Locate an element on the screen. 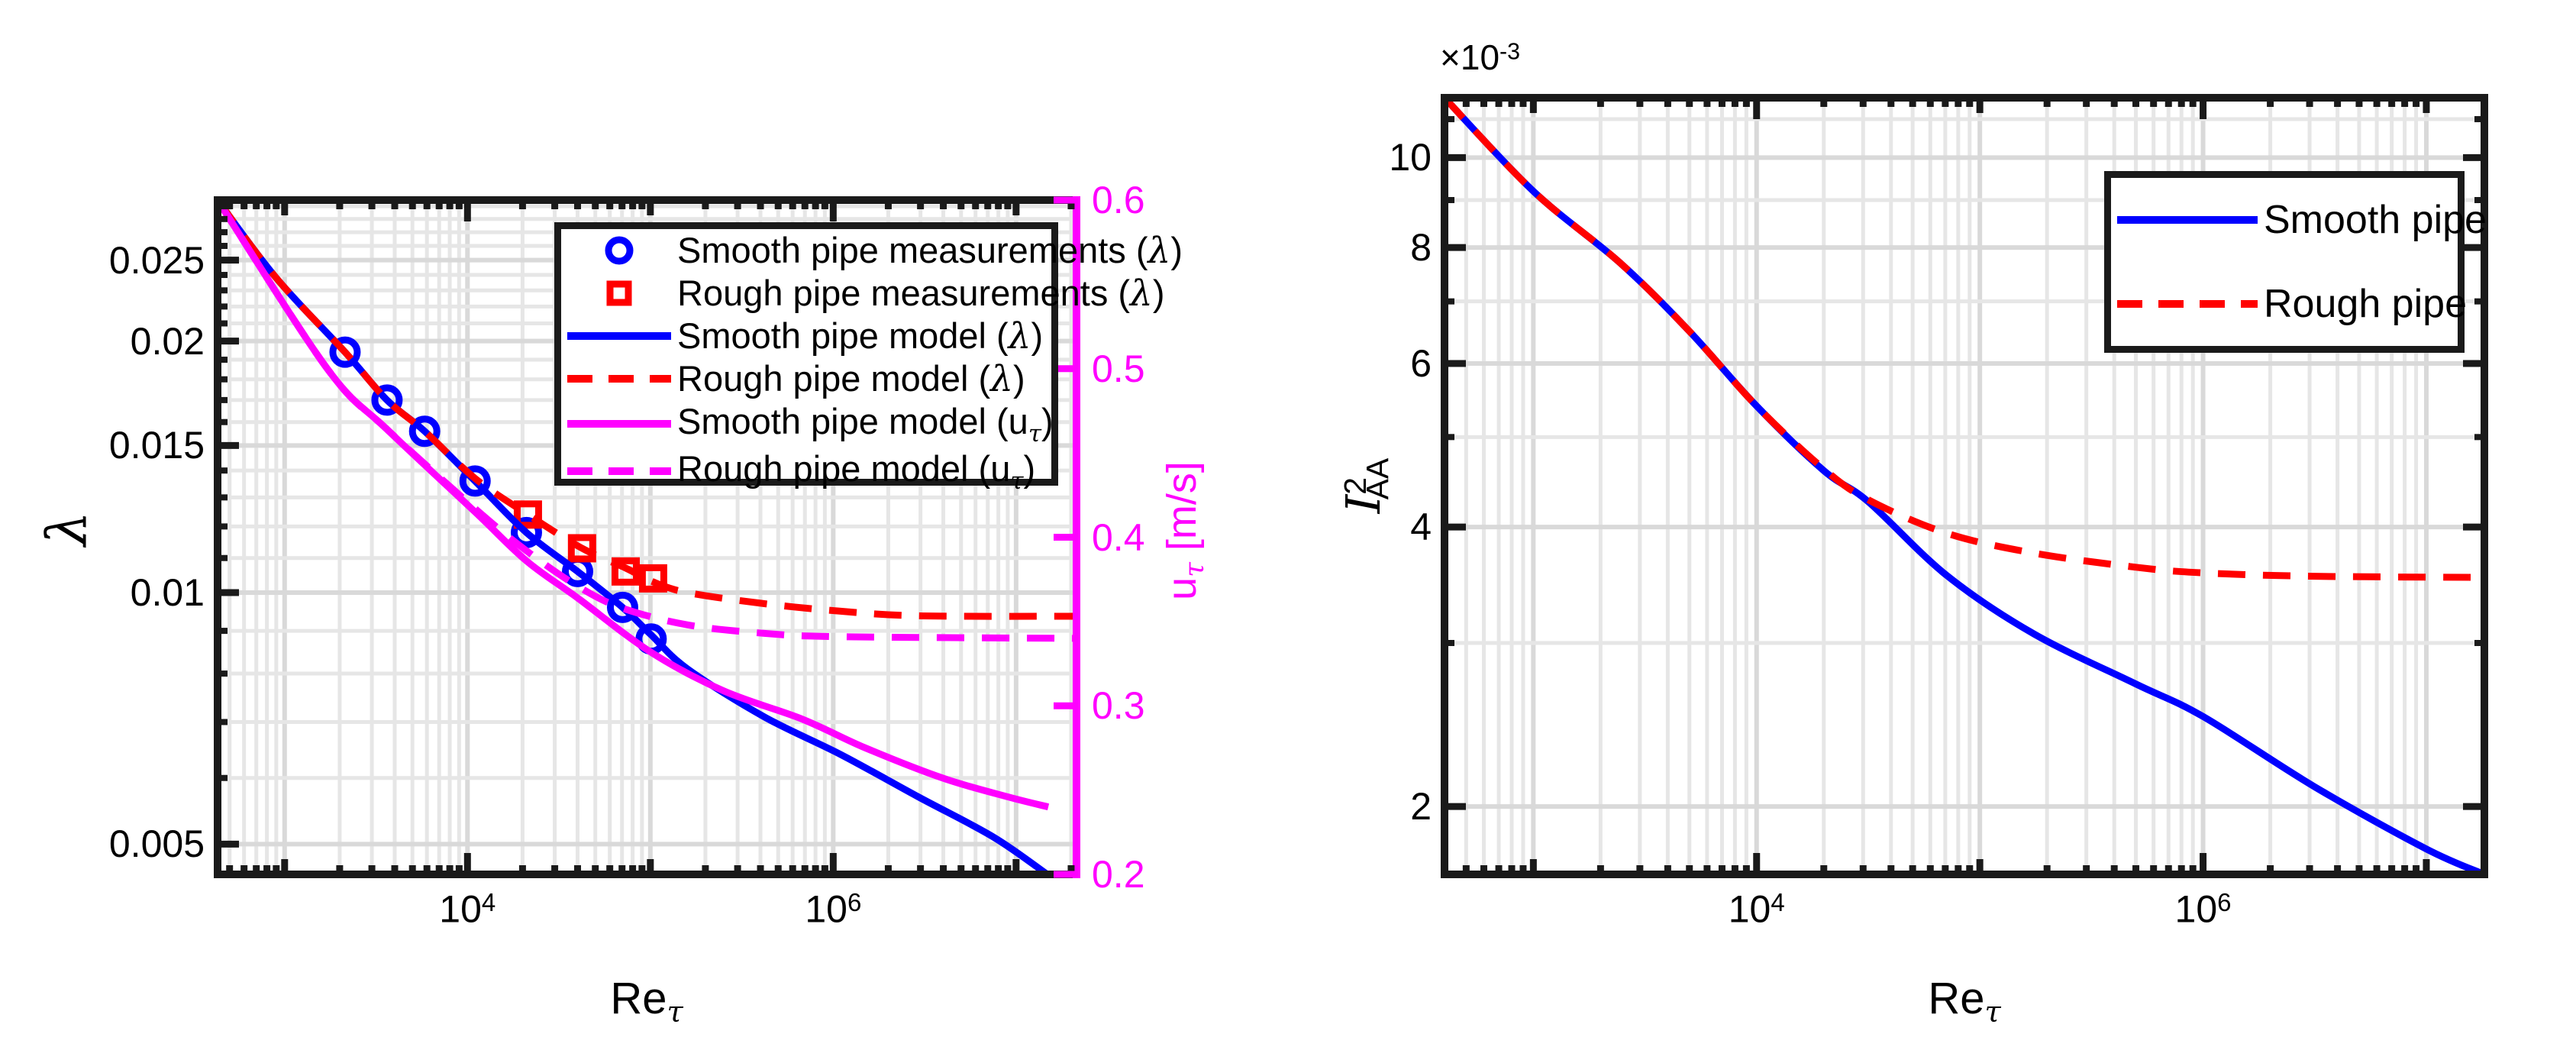 This screenshot has width=2576, height=1063. y-right-tick-label: 0.4 is located at coordinates (1118, 537).